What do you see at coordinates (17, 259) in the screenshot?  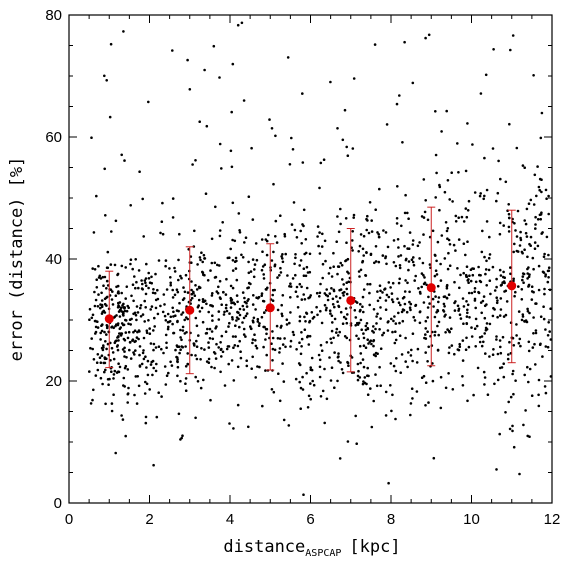 I see `y-axis-title: error (distance) [%]` at bounding box center [17, 259].